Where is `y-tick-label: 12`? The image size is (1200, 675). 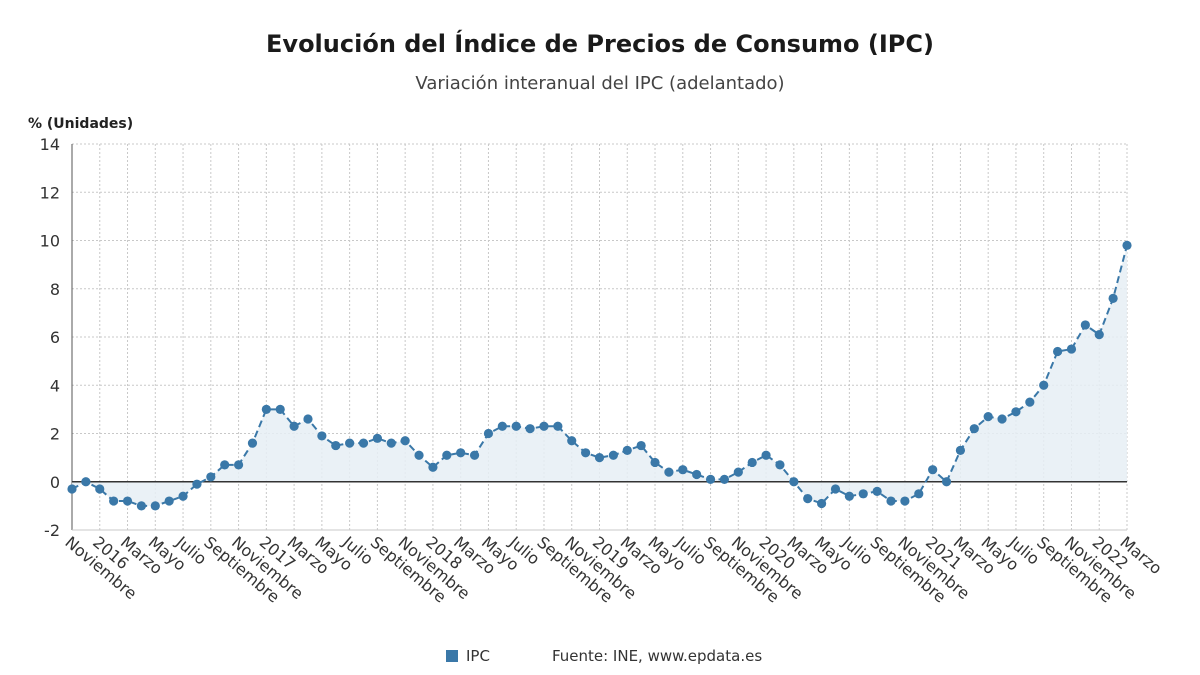
y-tick-label: 12 is located at coordinates (50, 192).